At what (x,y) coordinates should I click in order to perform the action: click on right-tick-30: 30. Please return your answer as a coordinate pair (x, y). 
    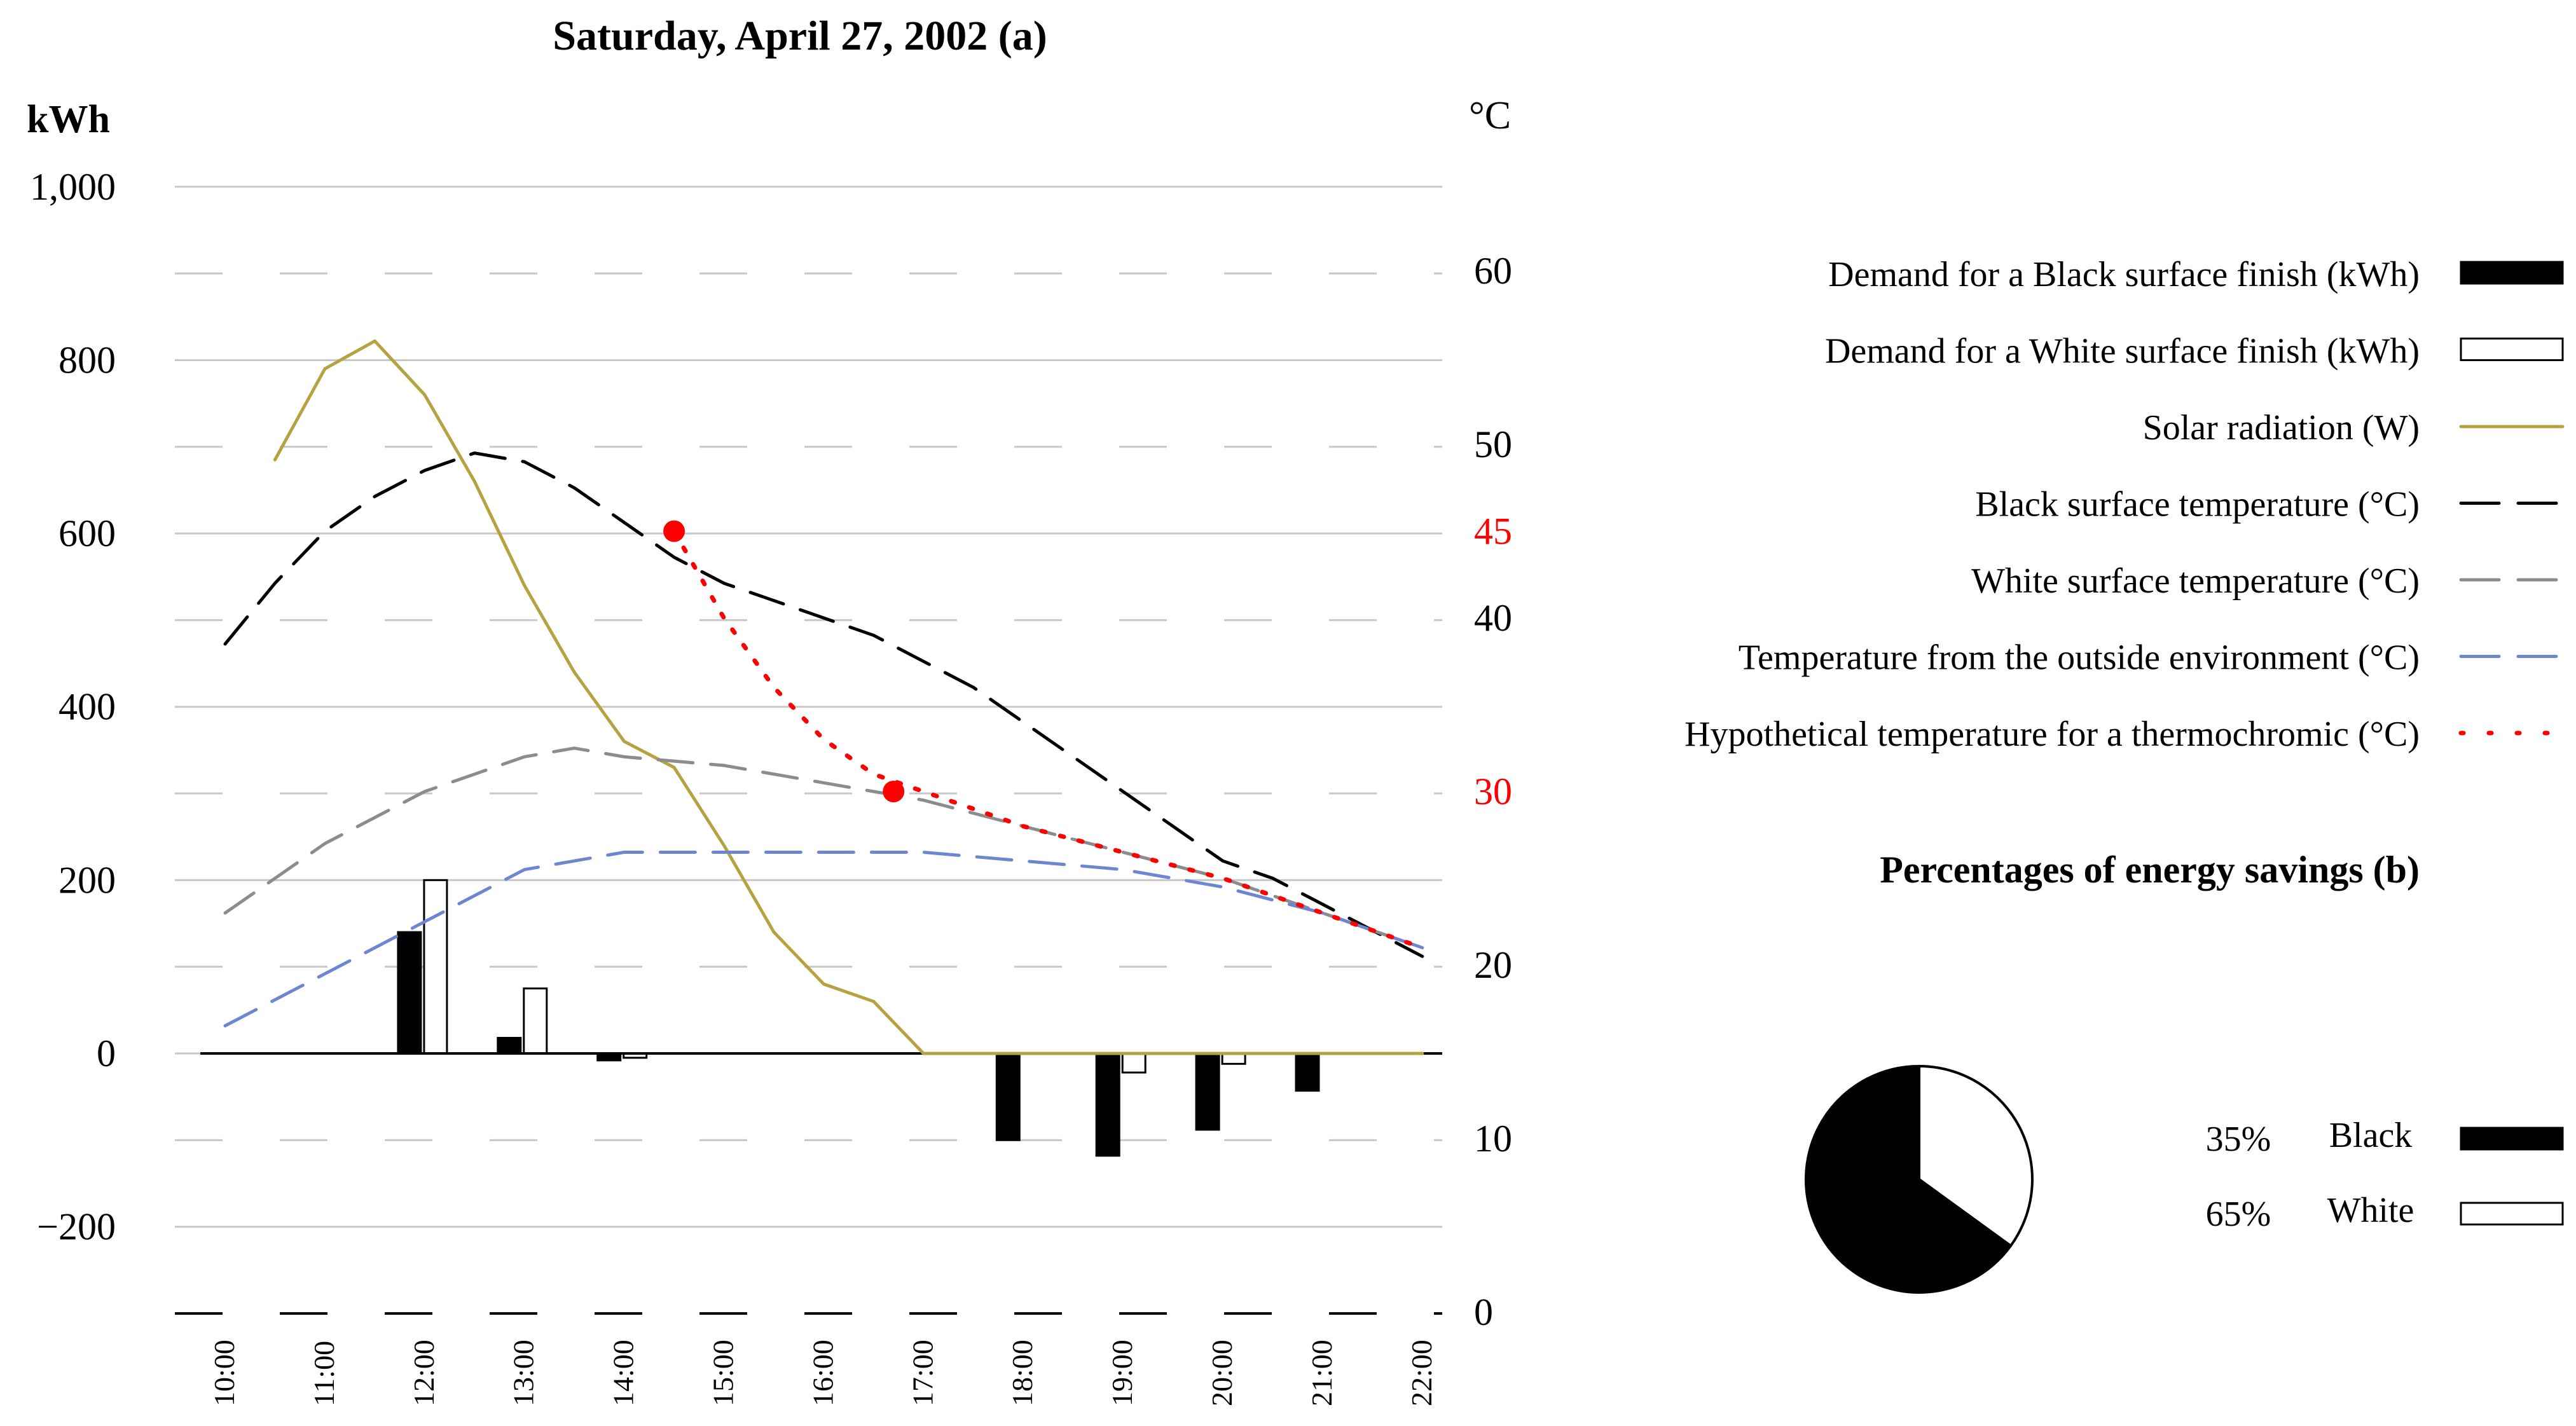
    Looking at the image, I should click on (1493, 792).